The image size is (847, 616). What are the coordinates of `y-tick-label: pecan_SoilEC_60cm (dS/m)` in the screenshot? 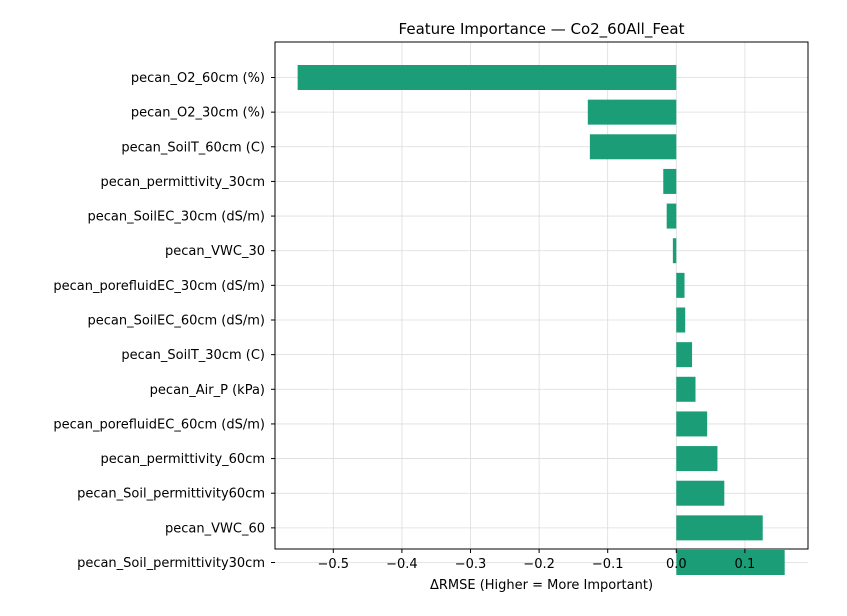 It's located at (177, 321).